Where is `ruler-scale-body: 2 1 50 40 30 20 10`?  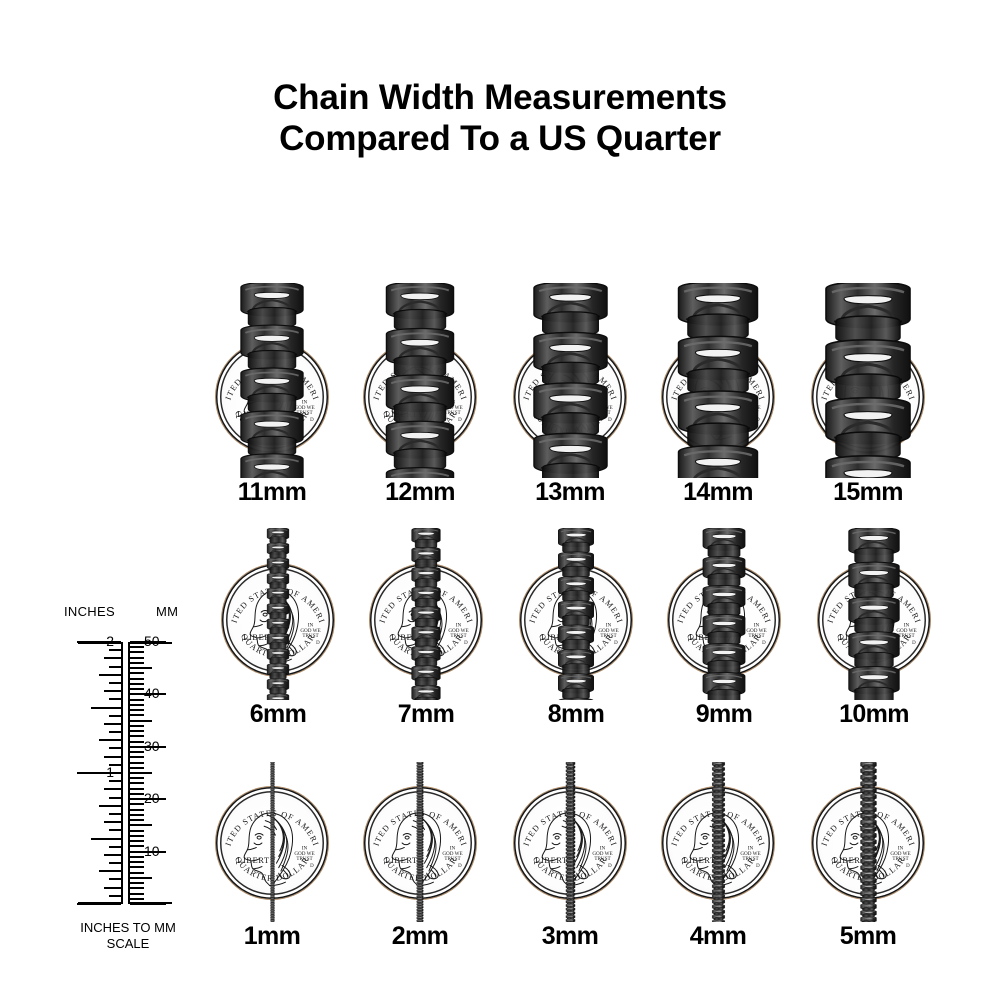 ruler-scale-body: 2 1 50 40 30 20 10 is located at coordinates (128, 769).